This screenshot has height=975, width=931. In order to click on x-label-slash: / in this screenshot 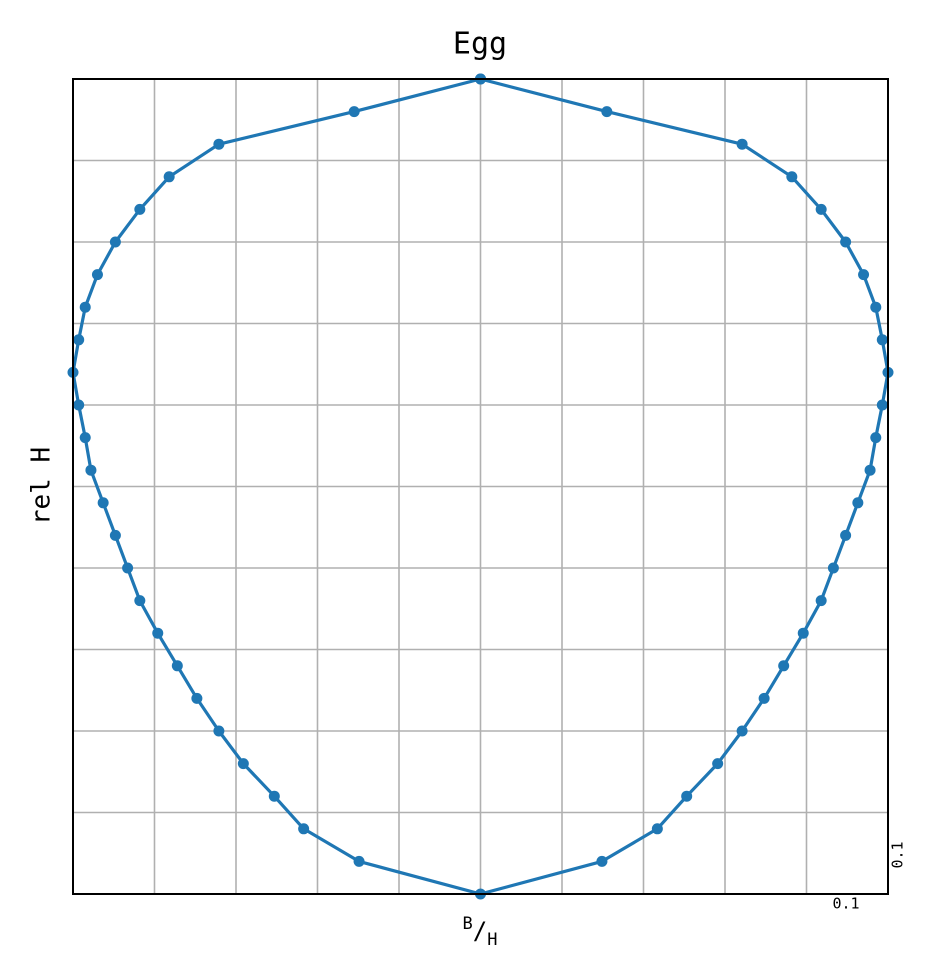, I will do `click(480, 931)`.